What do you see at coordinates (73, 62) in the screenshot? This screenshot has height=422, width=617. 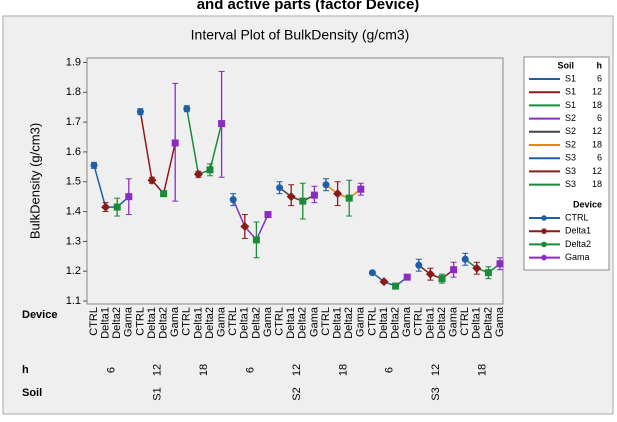 I see `y-tick-label: 1.9` at bounding box center [73, 62].